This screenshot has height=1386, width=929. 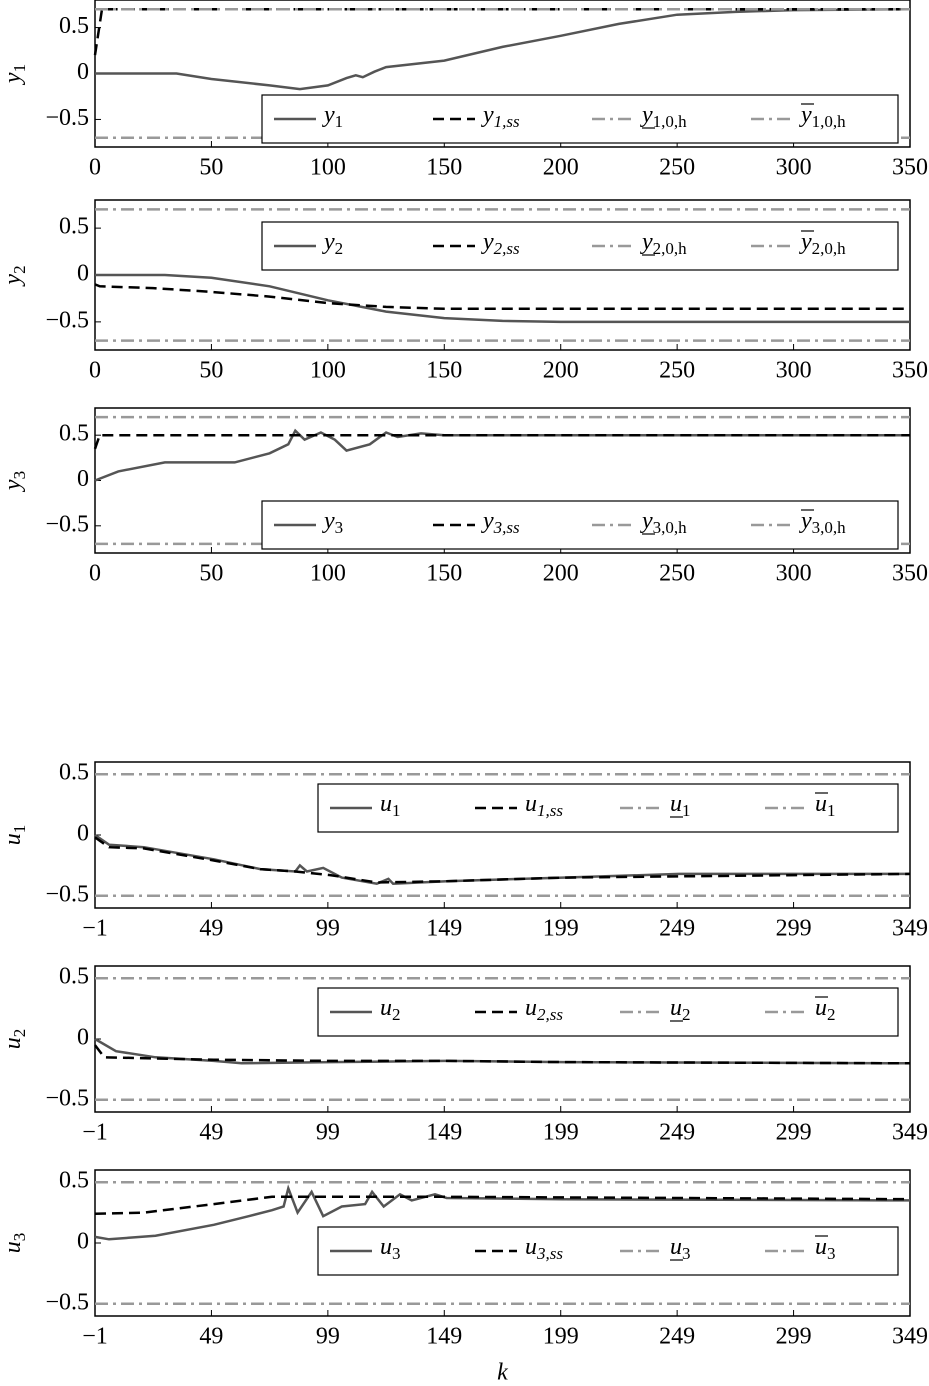 What do you see at coordinates (506, 527) in the screenshot?
I see `subscript: 3,ss` at bounding box center [506, 527].